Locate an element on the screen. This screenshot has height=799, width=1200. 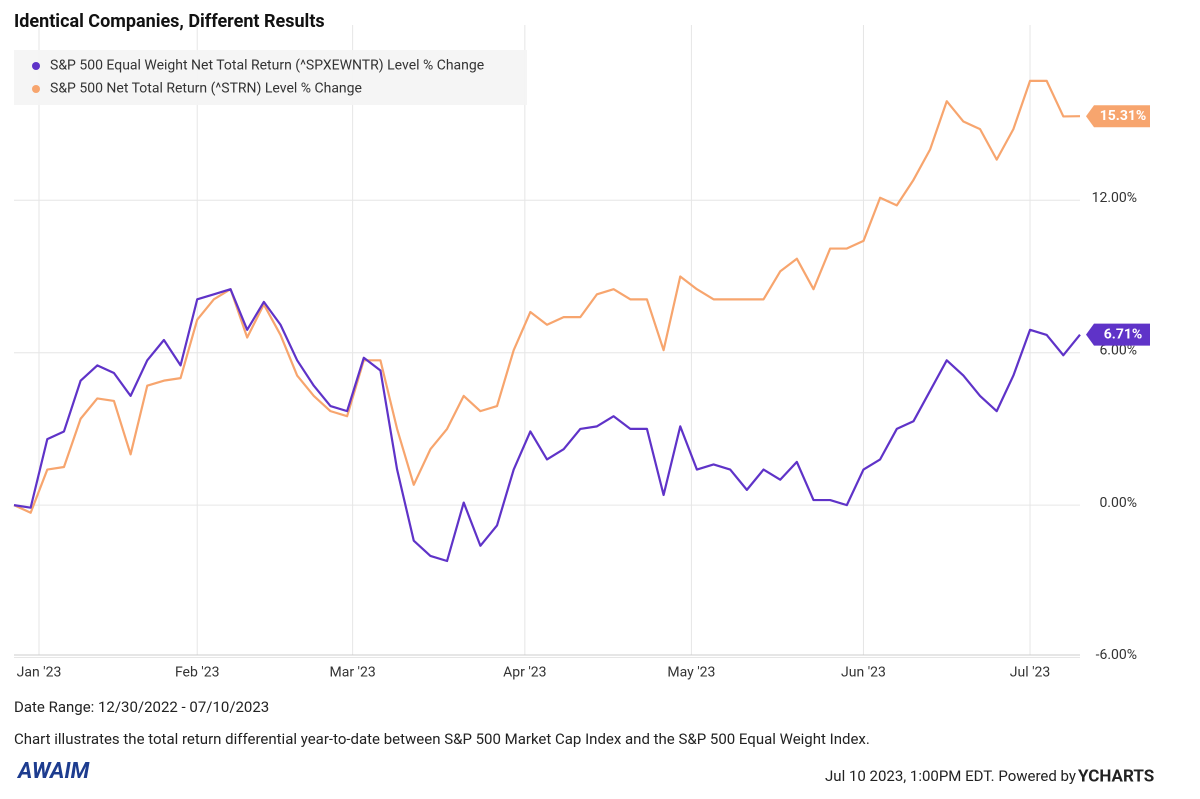
y-tick-label: -6.00% is located at coordinates (1116, 655).